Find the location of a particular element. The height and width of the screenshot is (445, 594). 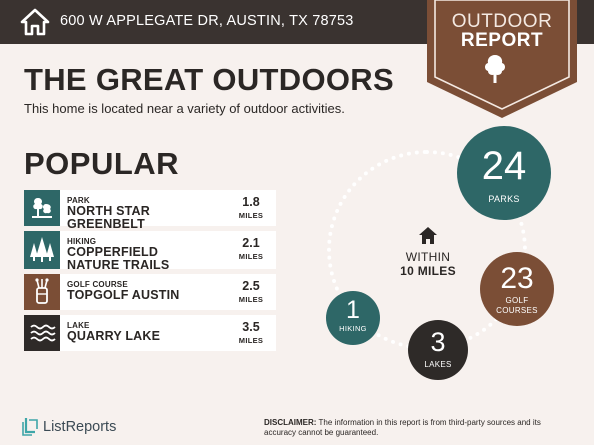

lakes-count-bubble: 3 LAKES is located at coordinates (438, 350).